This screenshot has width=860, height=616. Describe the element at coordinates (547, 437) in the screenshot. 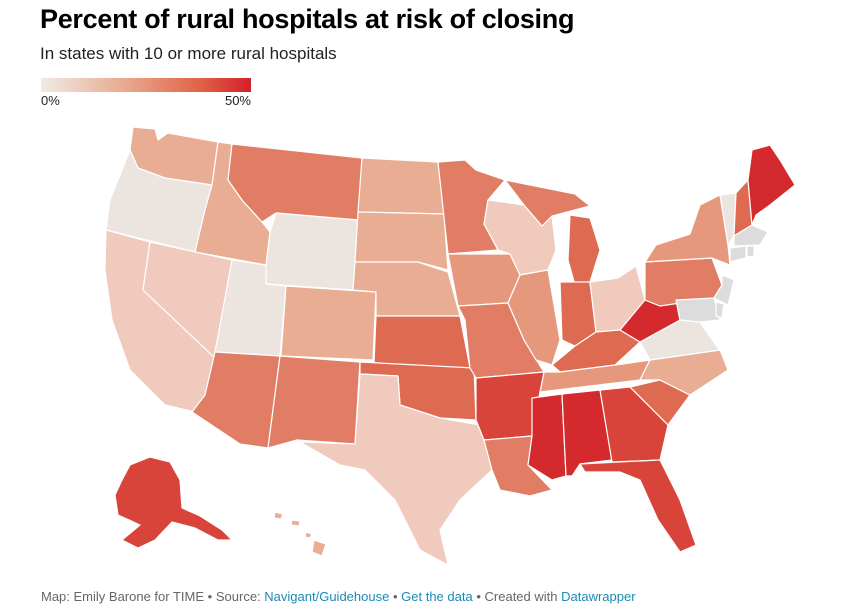

I see `state-mississippi` at that location.